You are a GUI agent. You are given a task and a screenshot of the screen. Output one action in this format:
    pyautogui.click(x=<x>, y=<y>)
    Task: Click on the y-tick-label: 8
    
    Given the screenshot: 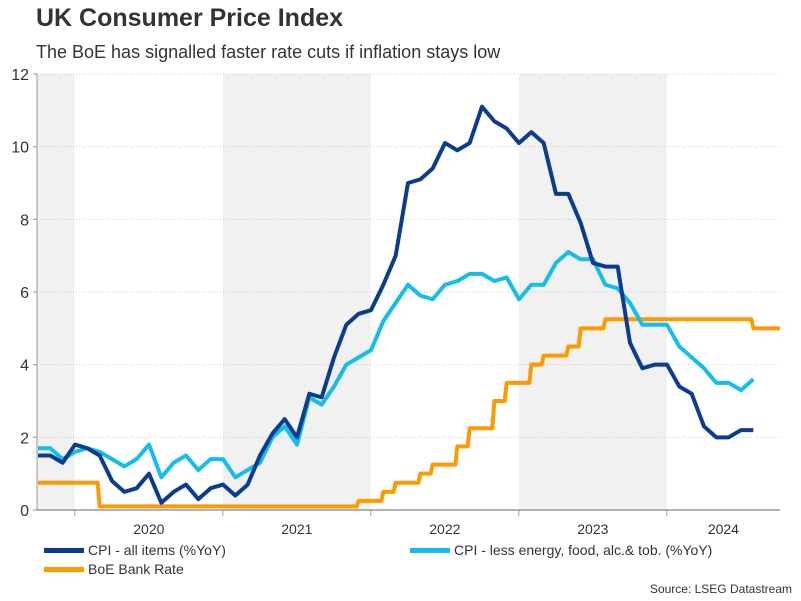 What is the action you would take?
    pyautogui.click(x=24, y=220)
    